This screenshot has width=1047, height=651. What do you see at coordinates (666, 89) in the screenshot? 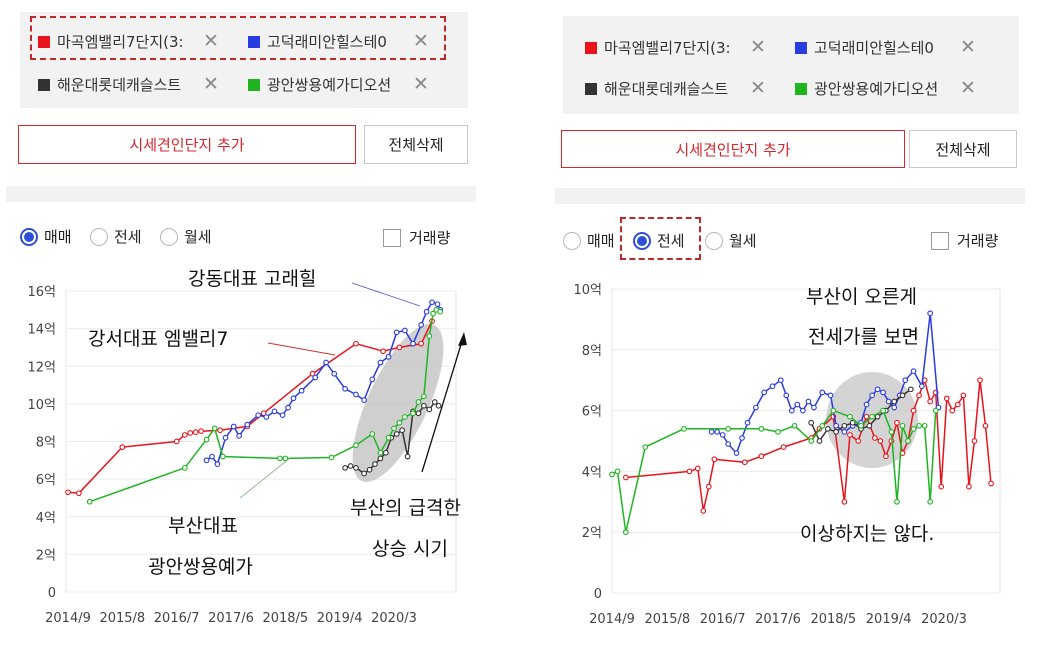
I see `legend-label: 해운대롯데캐슬스트` at bounding box center [666, 89].